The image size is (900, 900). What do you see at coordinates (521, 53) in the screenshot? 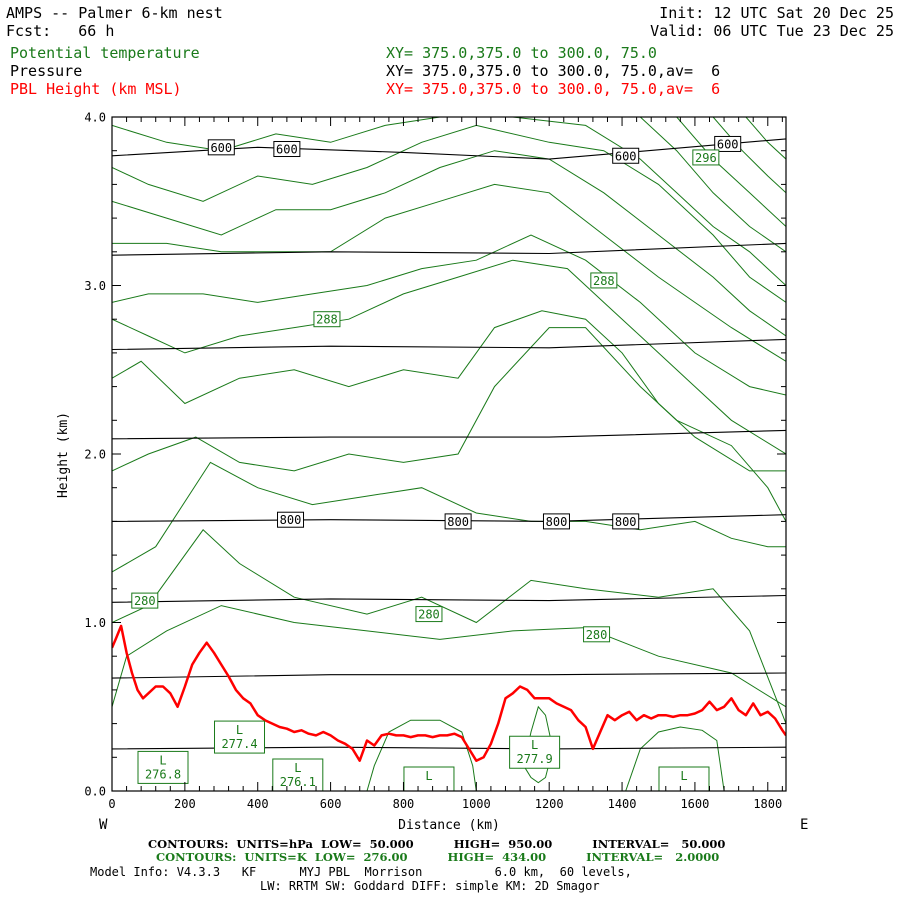
I see `field-xy-theta: XY= 375.0,375.0 to 300.0, 75.0` at bounding box center [521, 53].